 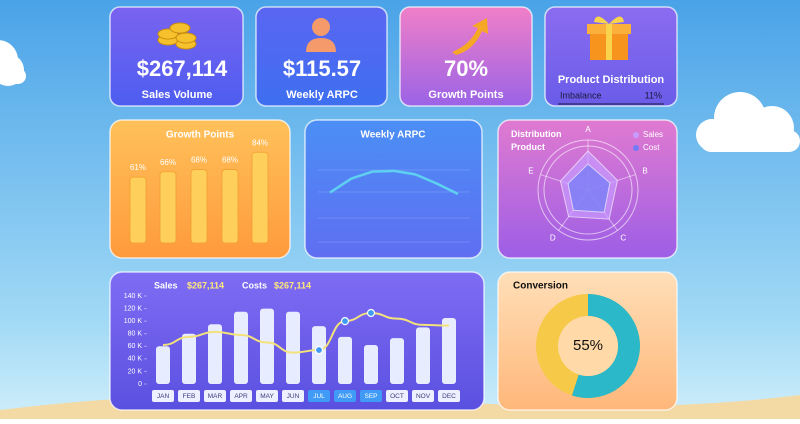 I want to click on donut-label: 55%, so click(x=588, y=345).